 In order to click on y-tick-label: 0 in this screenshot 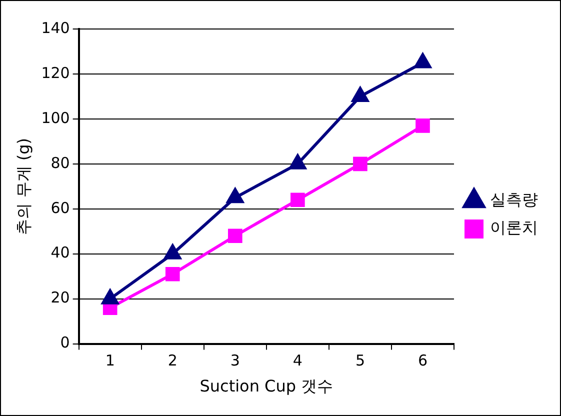, I will do `click(65, 343)`.